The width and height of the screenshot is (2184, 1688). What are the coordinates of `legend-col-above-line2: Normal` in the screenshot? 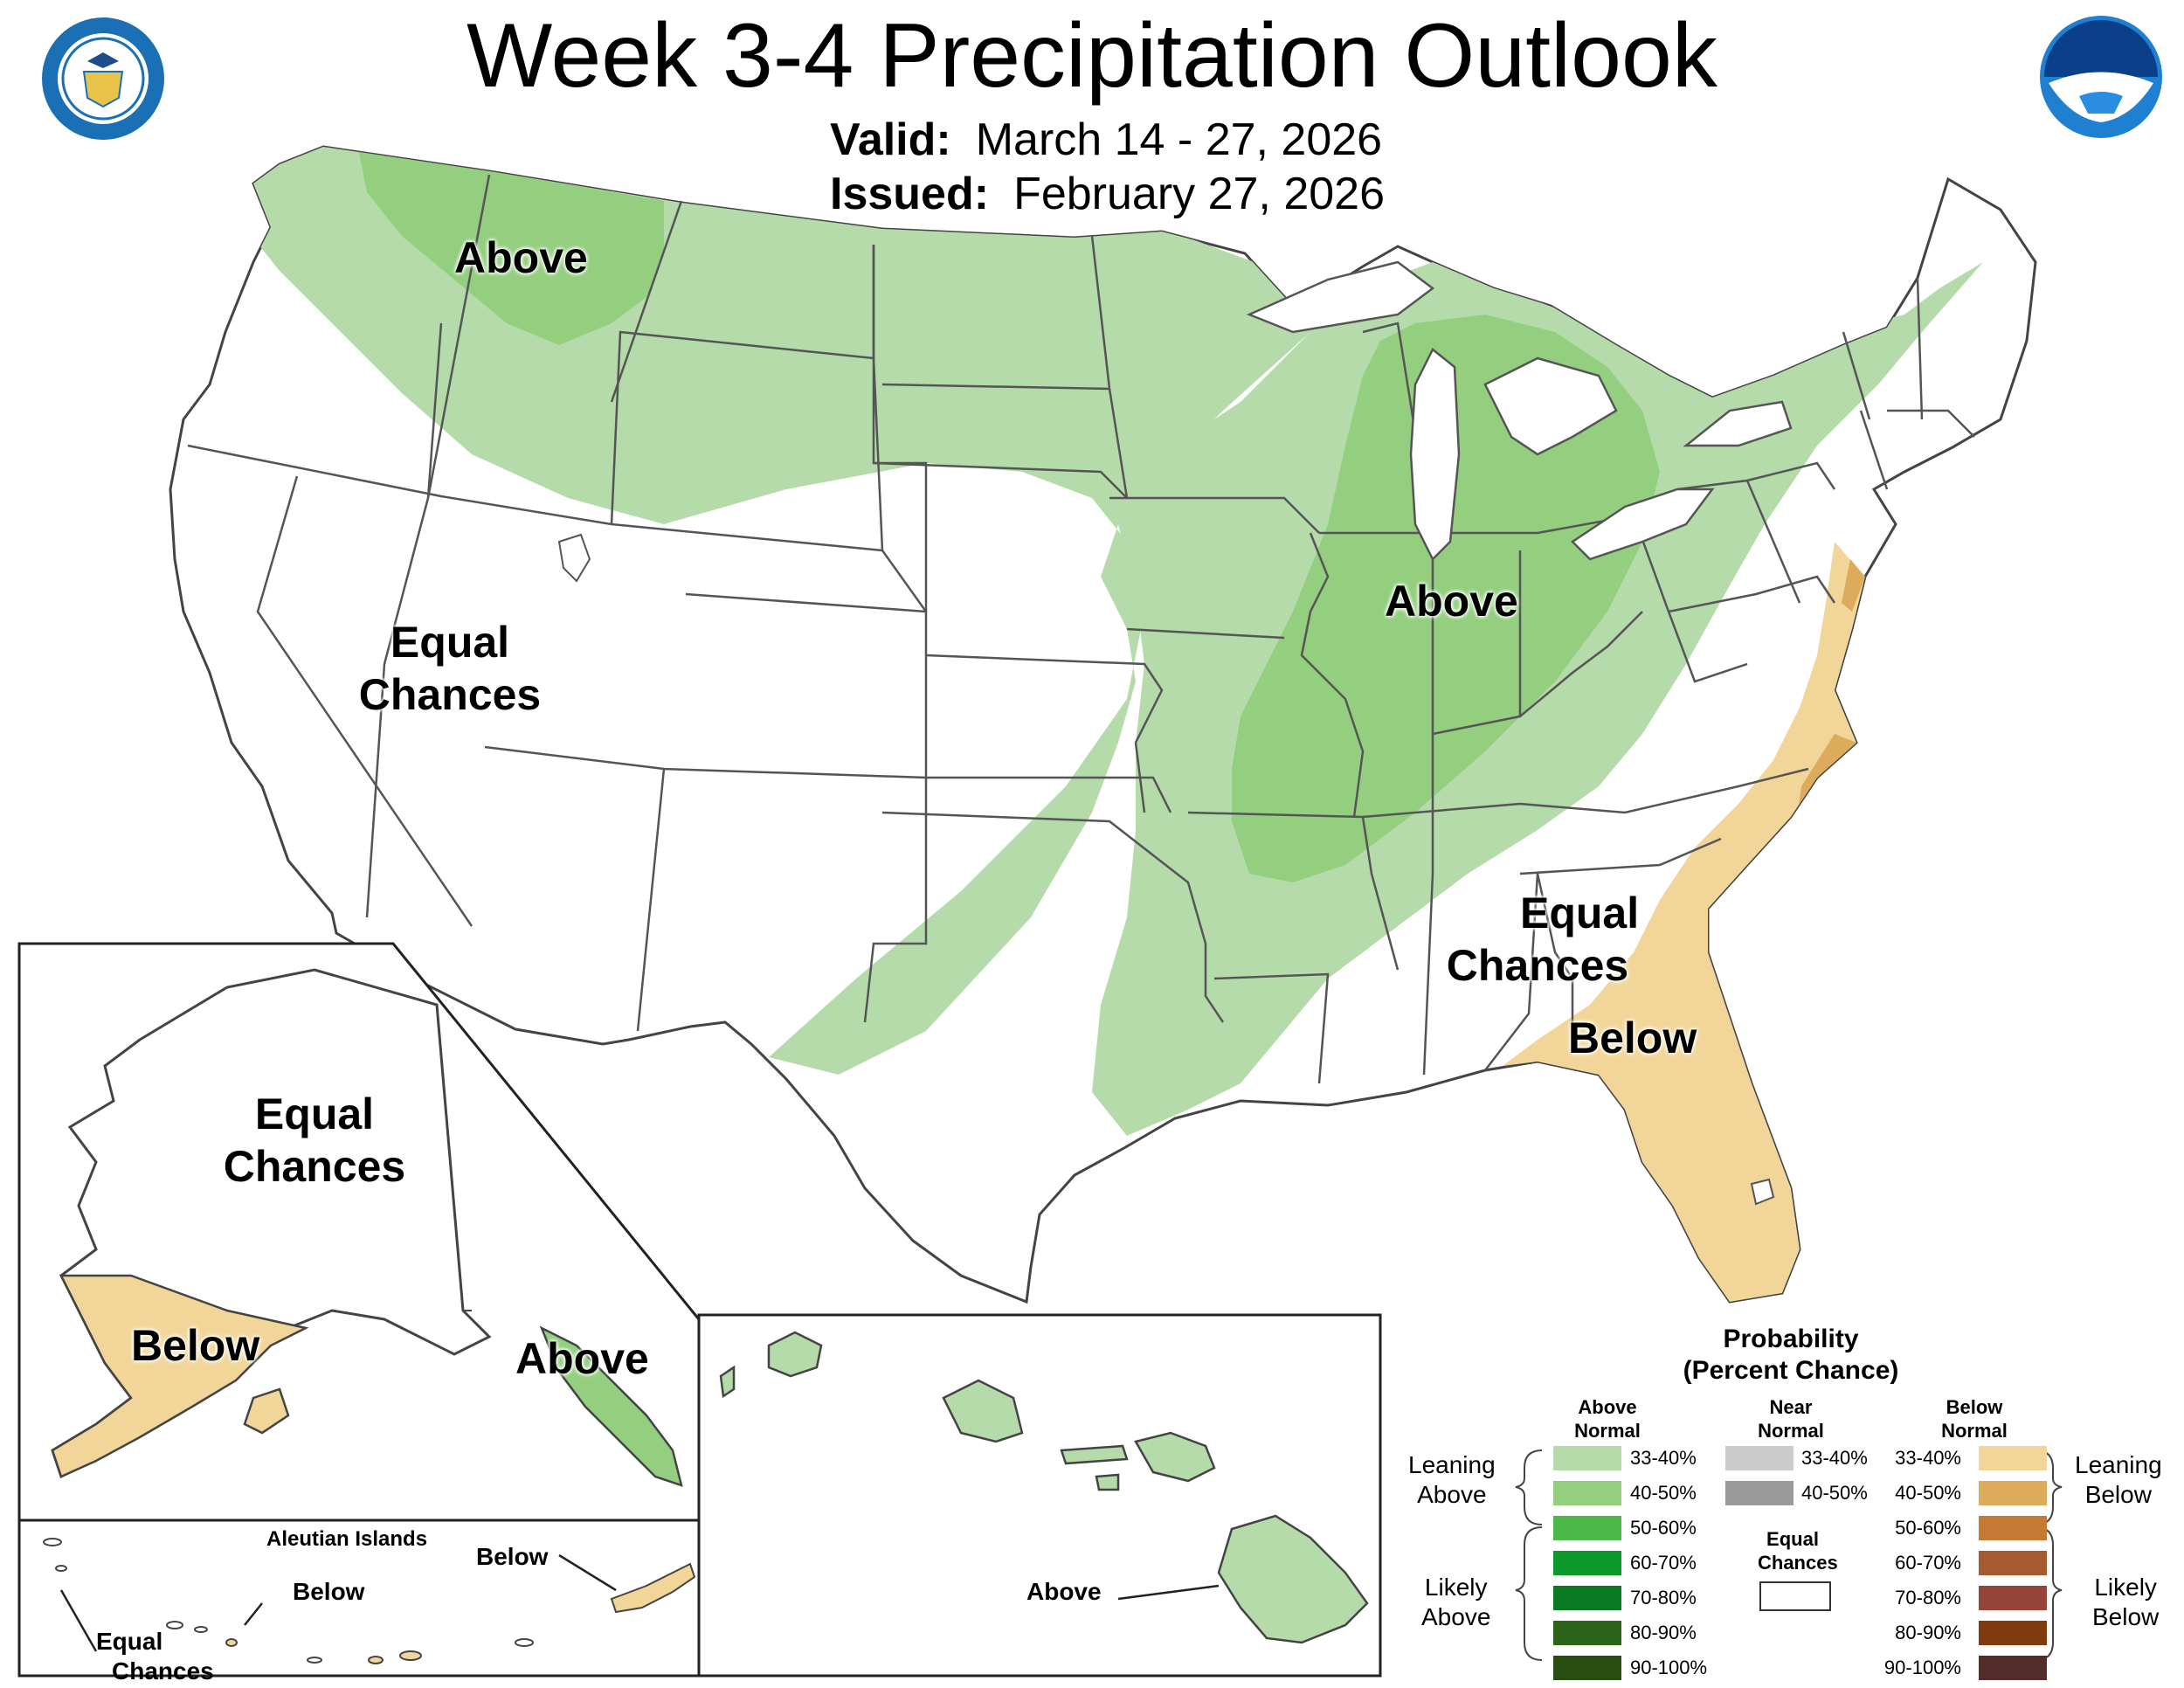 It's located at (1607, 1431).